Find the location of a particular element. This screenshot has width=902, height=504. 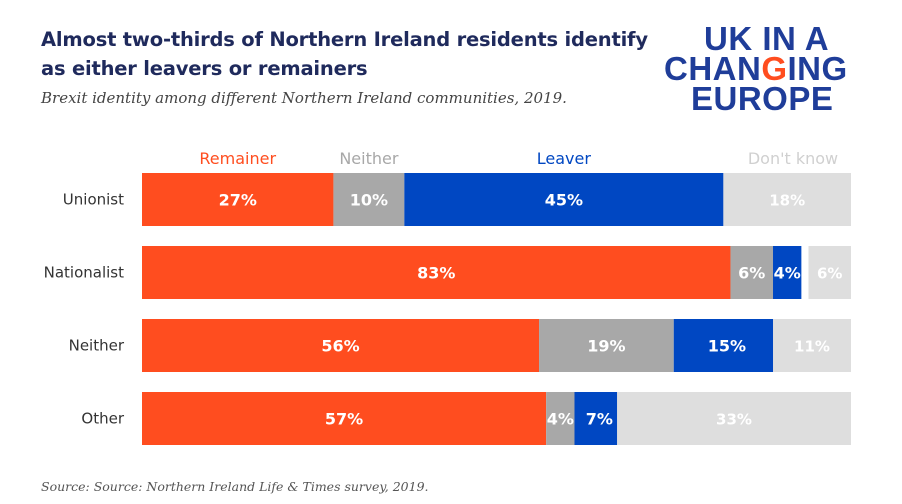

bar-leaver-unionist is located at coordinates (564, 199).